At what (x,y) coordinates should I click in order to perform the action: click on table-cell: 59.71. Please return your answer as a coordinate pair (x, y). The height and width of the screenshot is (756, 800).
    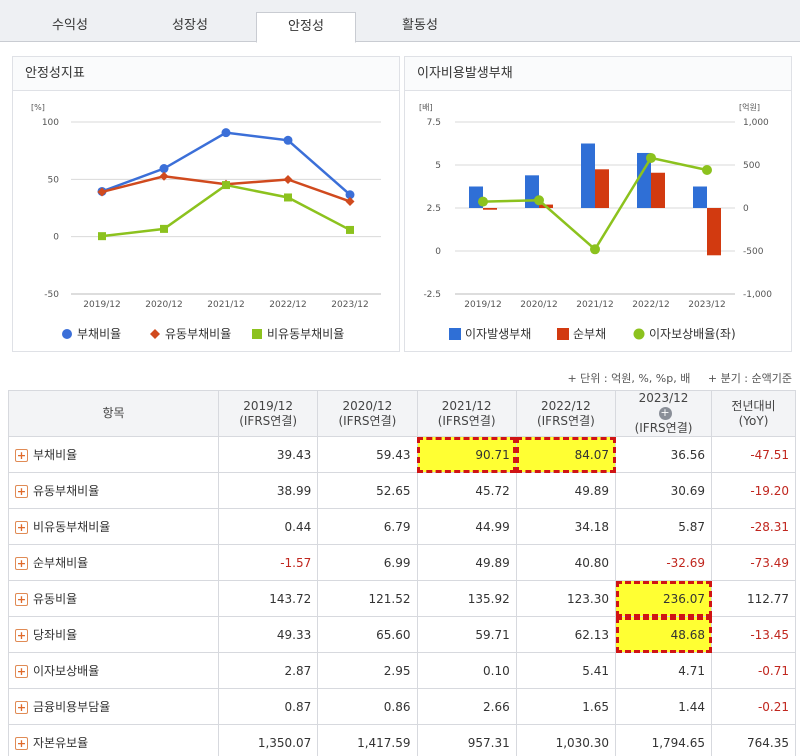
    Looking at the image, I should click on (466, 634).